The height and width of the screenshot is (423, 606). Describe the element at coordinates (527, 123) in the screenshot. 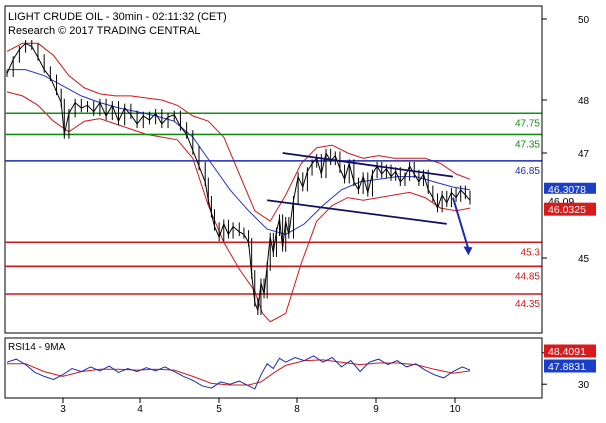

I see `level-label-0: 47.75` at that location.